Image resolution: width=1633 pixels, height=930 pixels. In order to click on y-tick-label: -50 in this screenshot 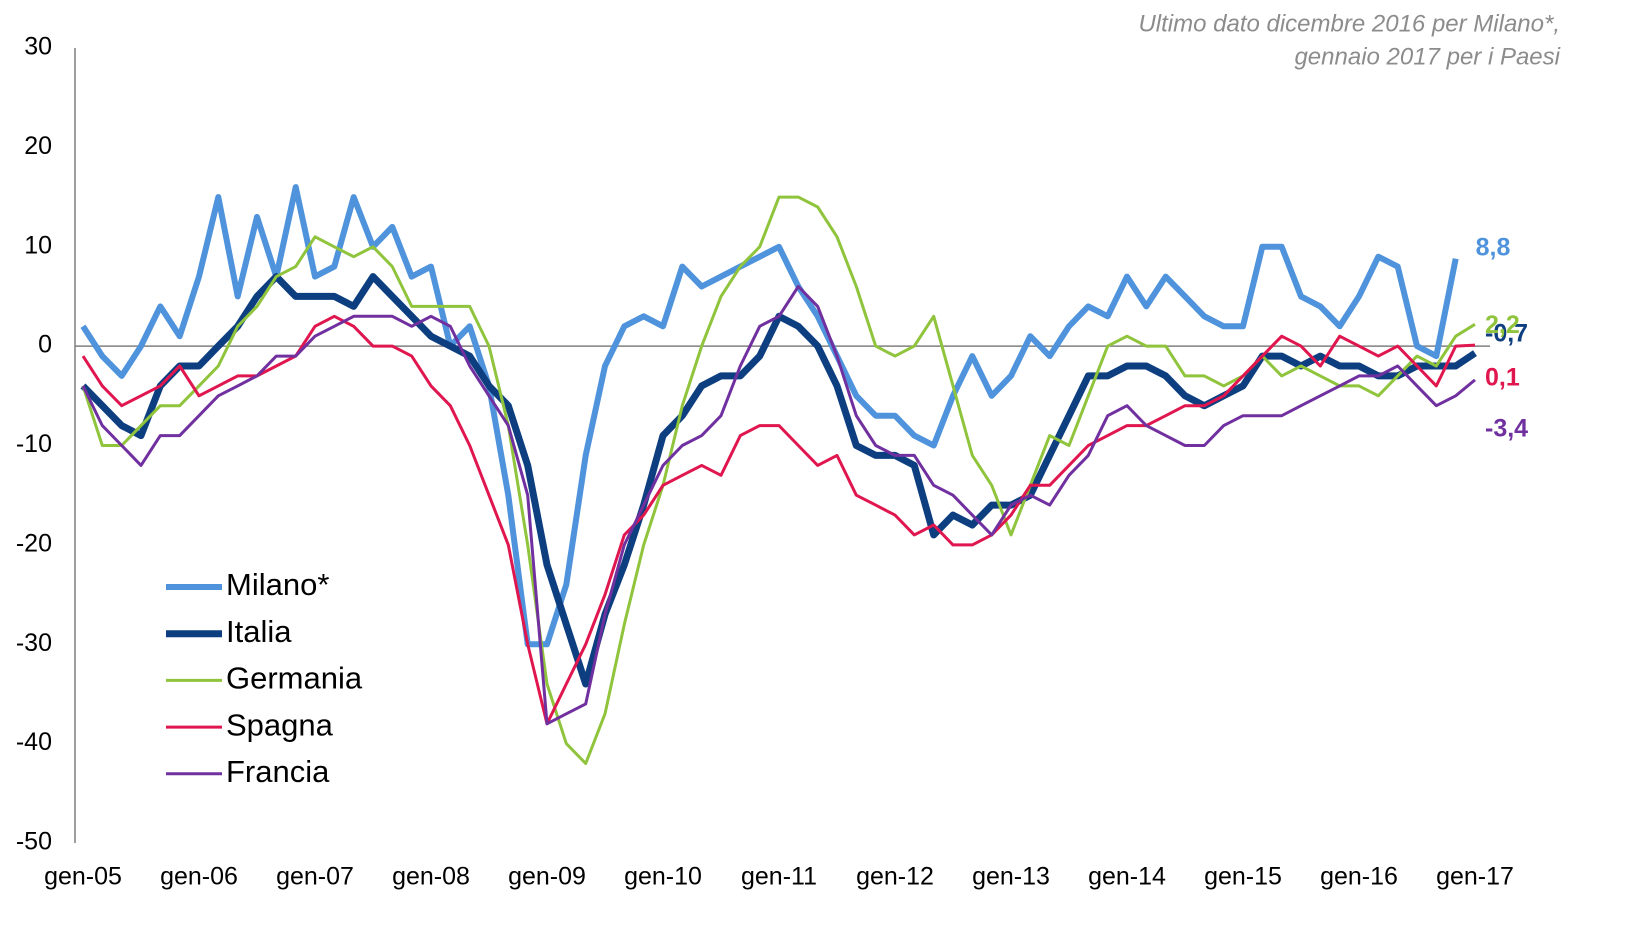, I will do `click(34, 842)`.